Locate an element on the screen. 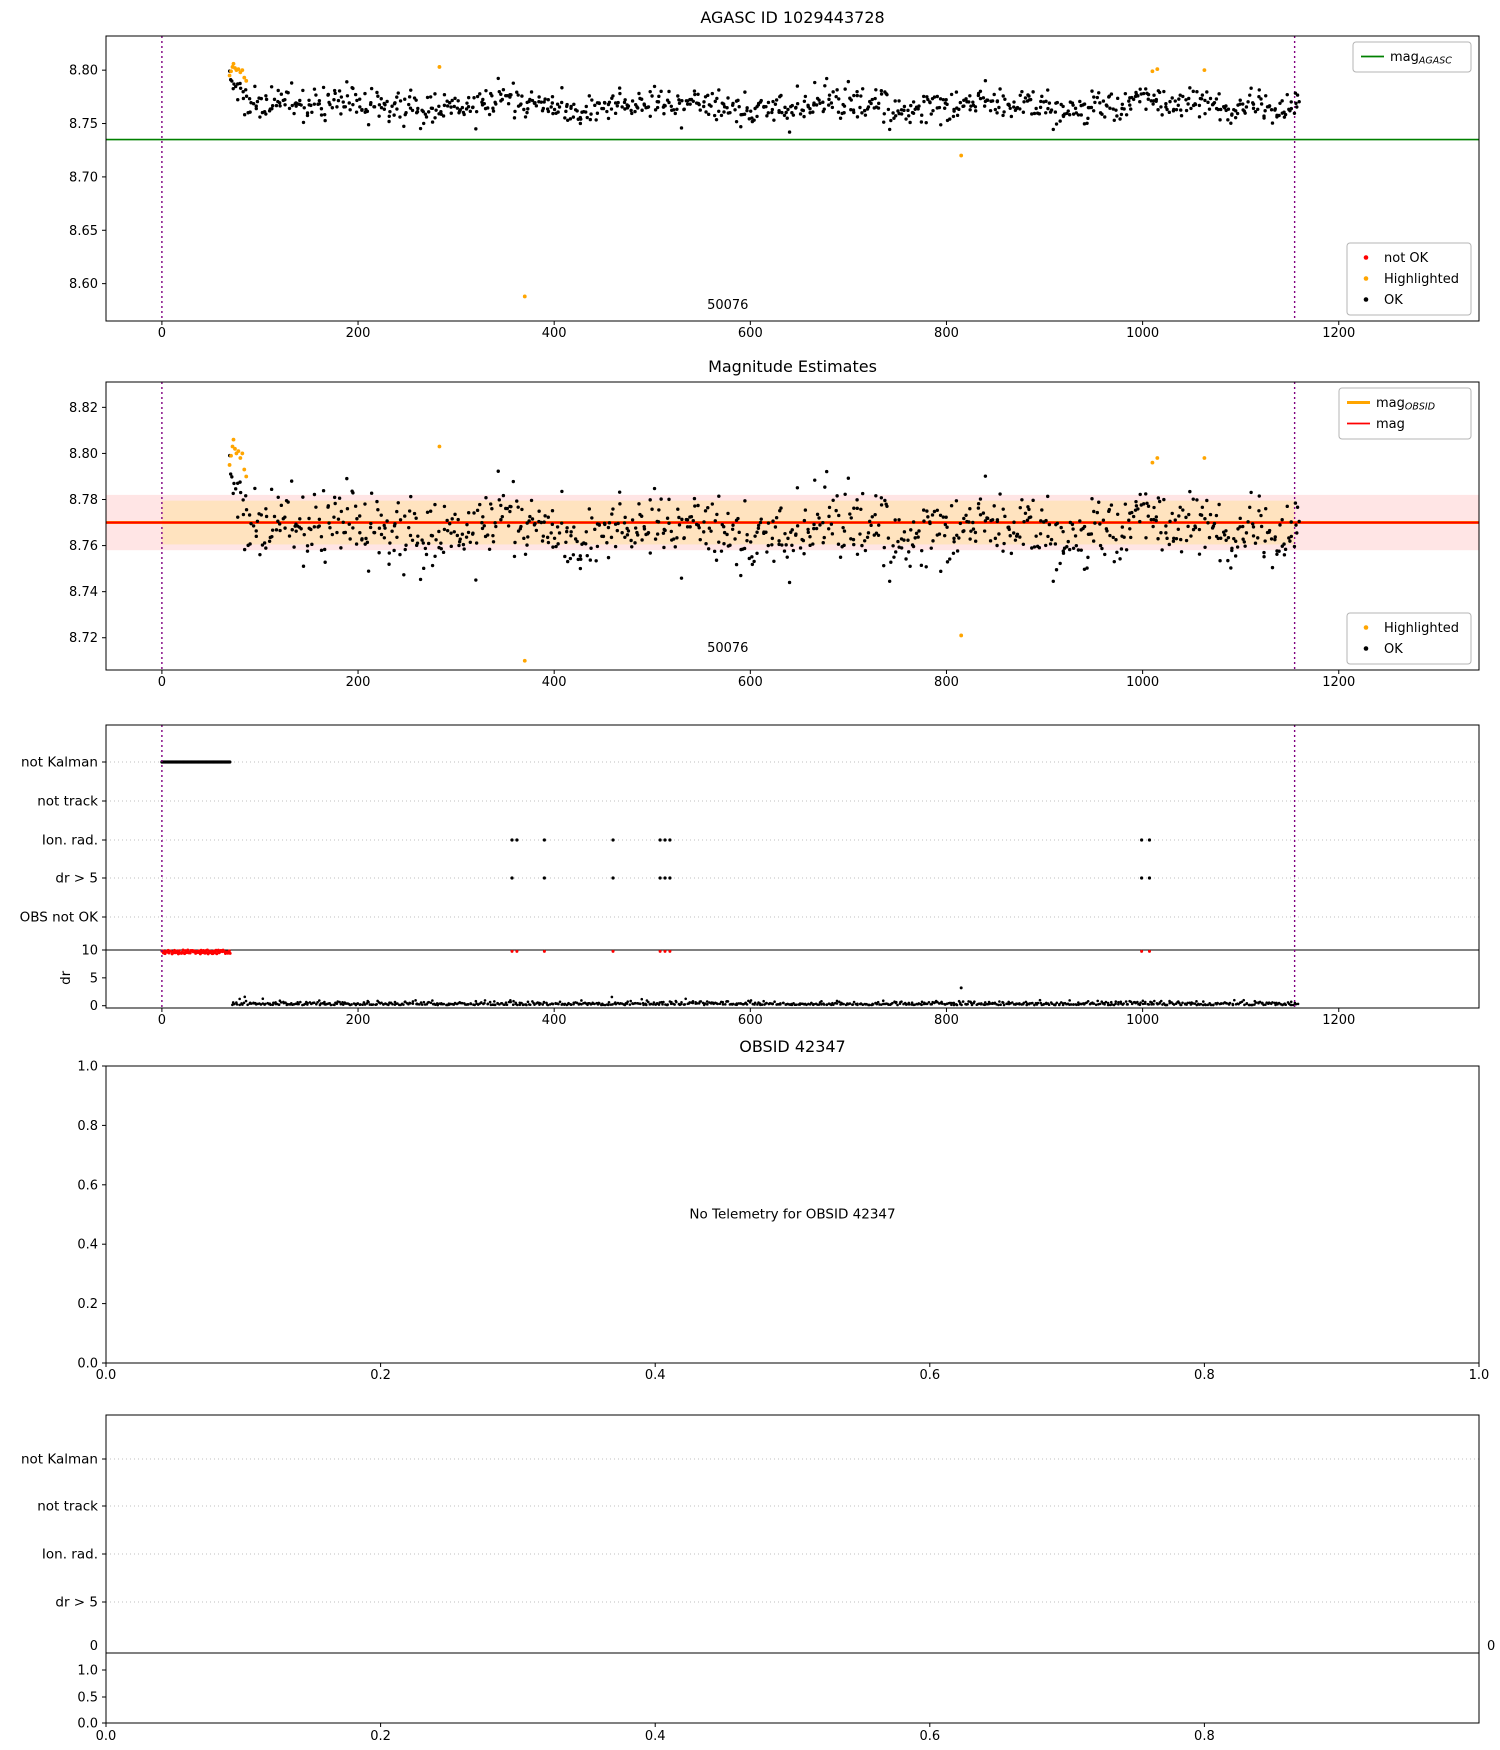  panel2-legend-bottom: Highlighted OK is located at coordinates (1409, 638).